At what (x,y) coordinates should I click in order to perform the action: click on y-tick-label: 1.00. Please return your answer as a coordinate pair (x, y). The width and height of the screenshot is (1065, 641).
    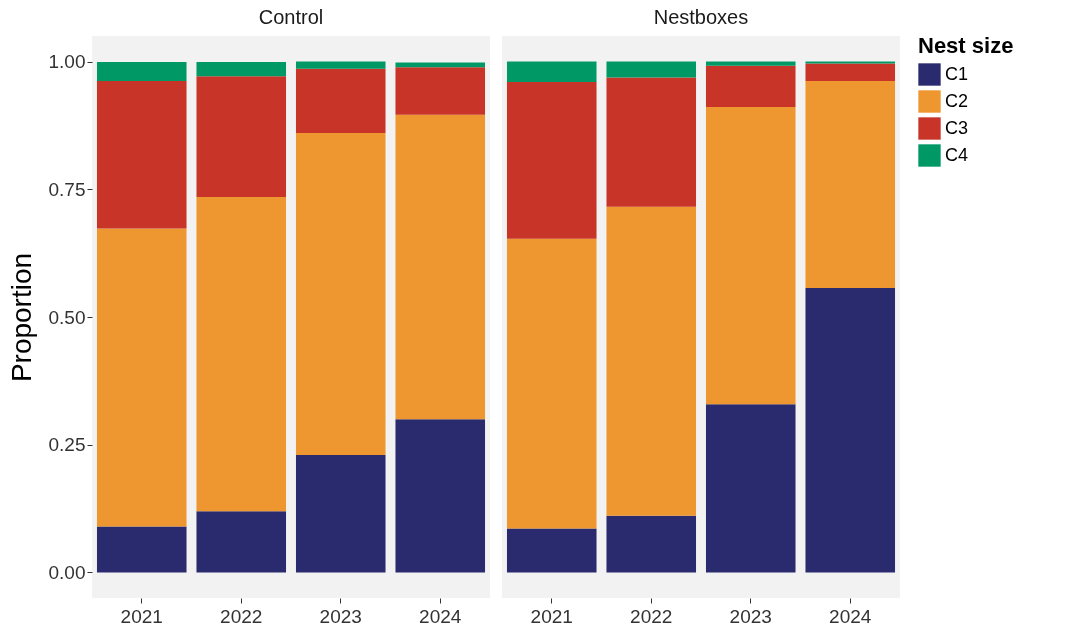
    Looking at the image, I should click on (67, 62).